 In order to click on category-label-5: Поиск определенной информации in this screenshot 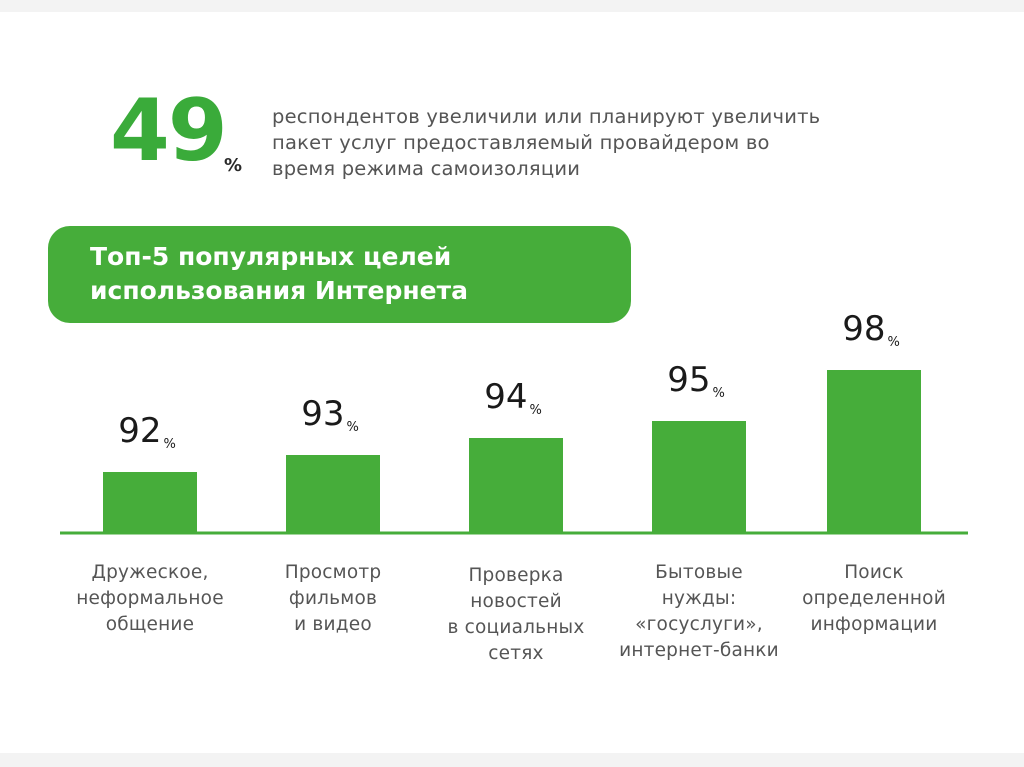, I will do `click(874, 598)`.